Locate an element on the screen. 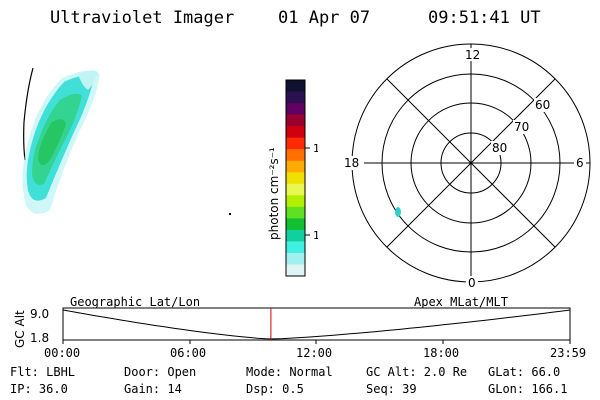 Image resolution: width=600 pixels, height=400 pixels. mlt-label-12: 12 is located at coordinates (472, 55).